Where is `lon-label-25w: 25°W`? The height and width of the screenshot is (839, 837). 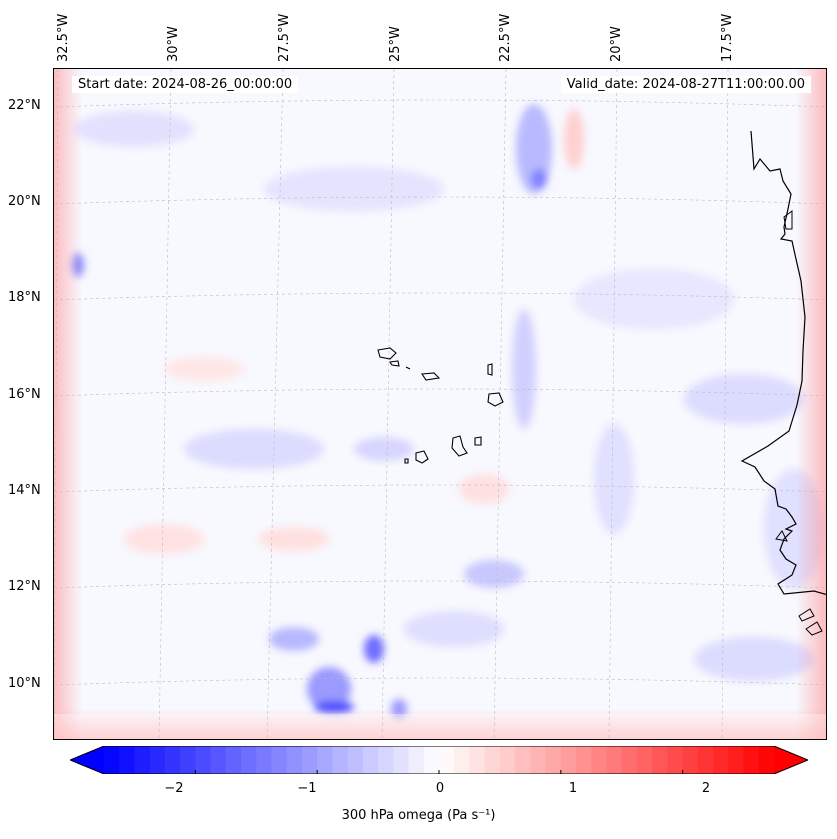
lon-label-25w: 25°W is located at coordinates (395, 44).